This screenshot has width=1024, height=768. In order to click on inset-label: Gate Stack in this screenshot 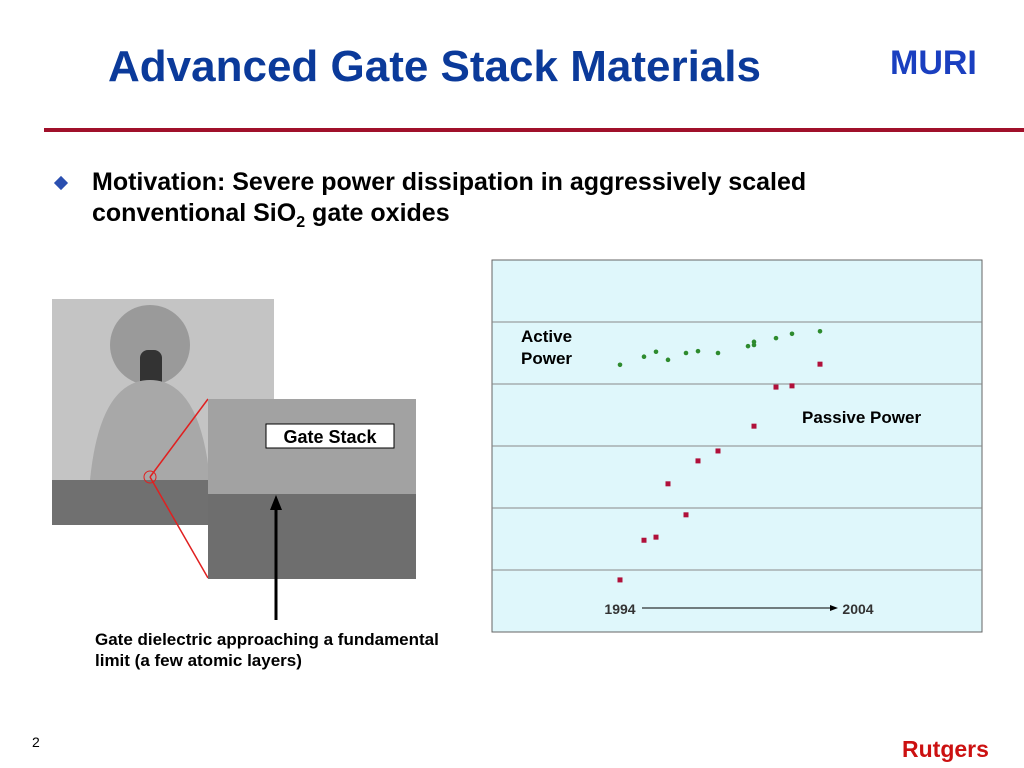, I will do `click(330, 437)`.